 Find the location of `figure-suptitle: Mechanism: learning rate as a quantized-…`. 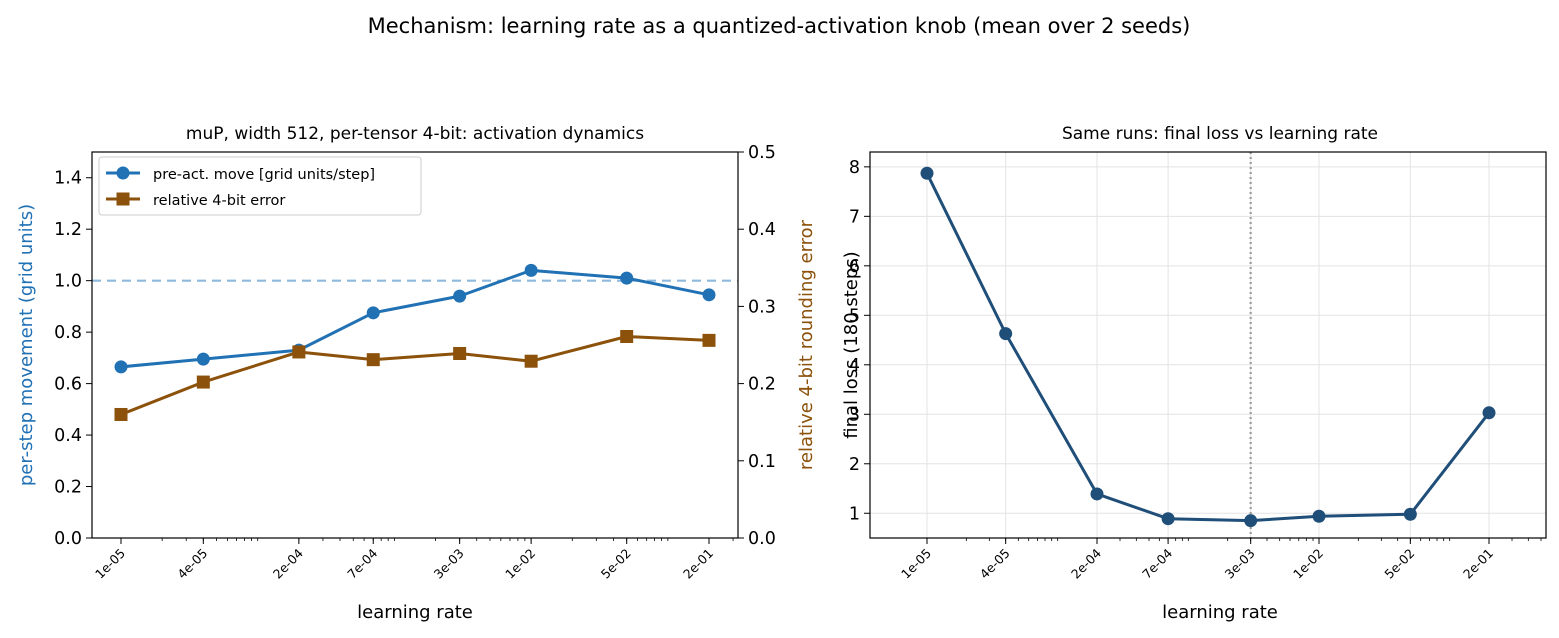

figure-suptitle: Mechanism: learning rate as a quantized-… is located at coordinates (779, 26).